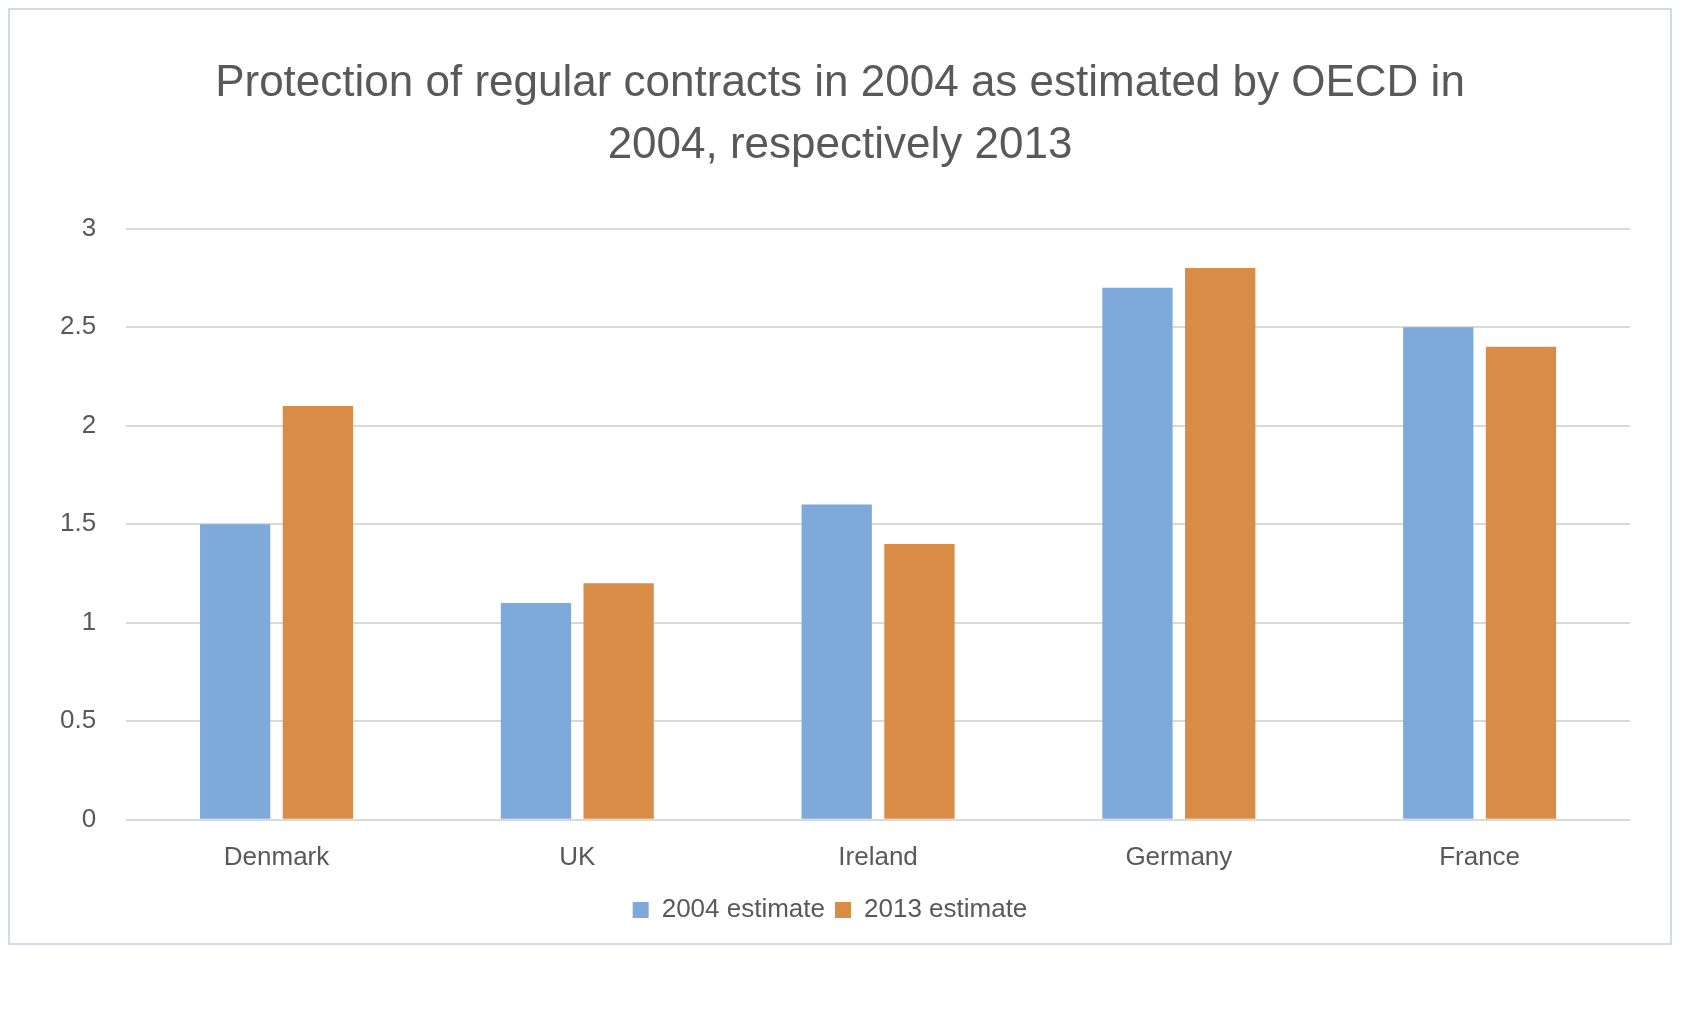 The width and height of the screenshot is (1708, 1020). What do you see at coordinates (1480, 855) in the screenshot?
I see `x-tick-label: France` at bounding box center [1480, 855].